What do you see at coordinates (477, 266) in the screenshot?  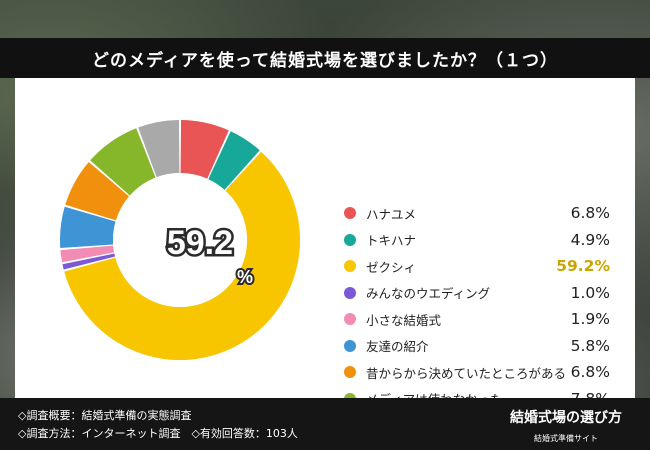 I see `legend-item: ゼクシィ 59.2%` at bounding box center [477, 266].